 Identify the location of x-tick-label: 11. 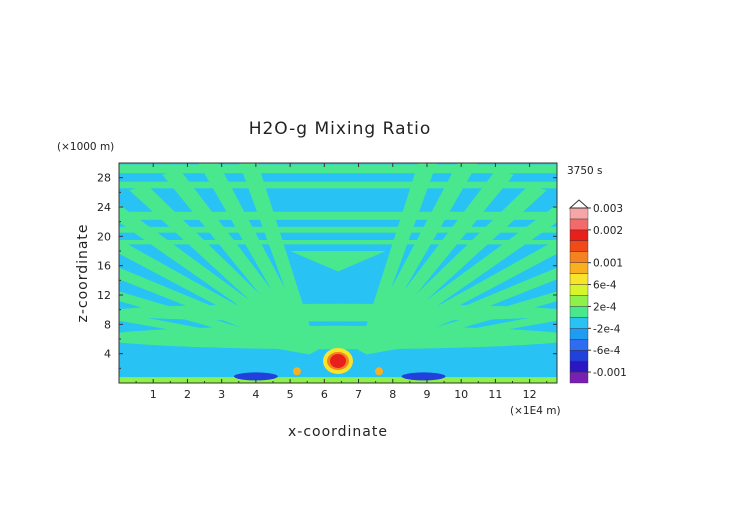
(495, 394).